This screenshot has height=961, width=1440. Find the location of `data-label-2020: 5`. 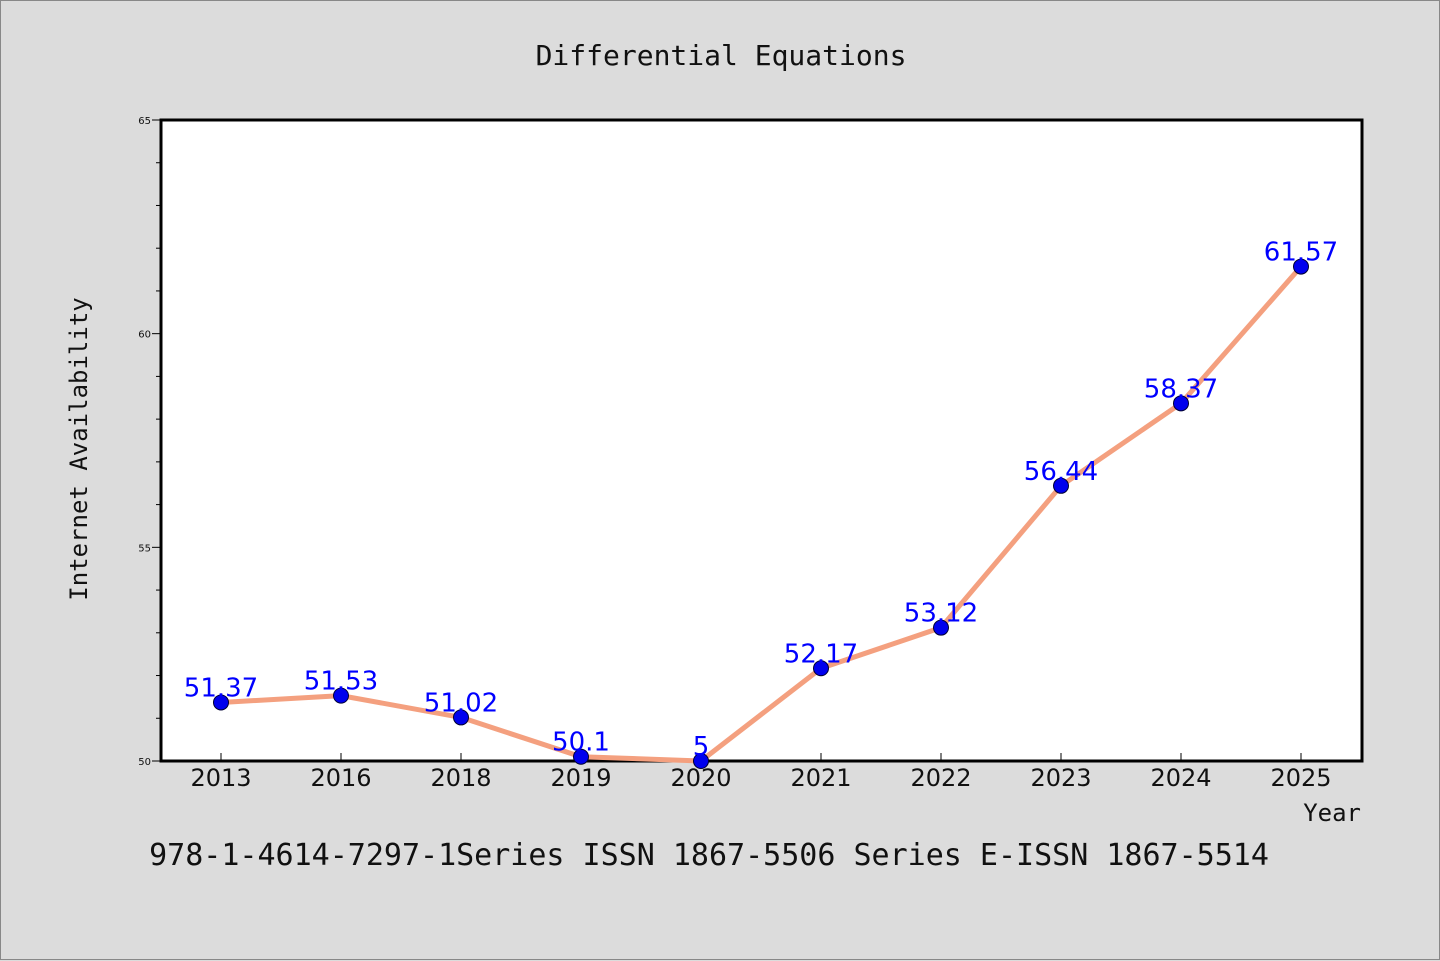

data-label-2020: 5 is located at coordinates (701, 747).